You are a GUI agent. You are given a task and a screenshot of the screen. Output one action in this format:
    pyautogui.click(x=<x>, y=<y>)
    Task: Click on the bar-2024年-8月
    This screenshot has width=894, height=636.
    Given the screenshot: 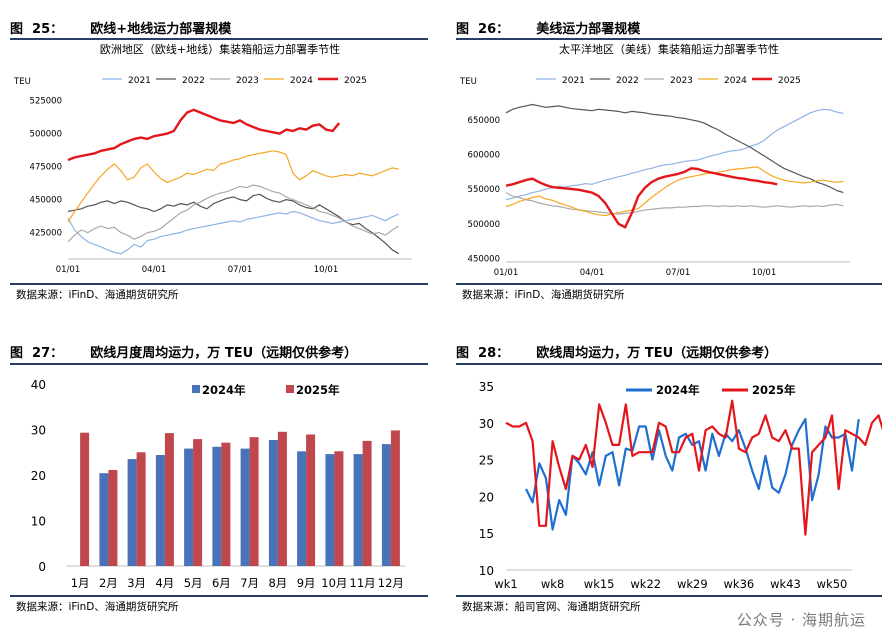 What is the action you would take?
    pyautogui.click(x=273, y=503)
    